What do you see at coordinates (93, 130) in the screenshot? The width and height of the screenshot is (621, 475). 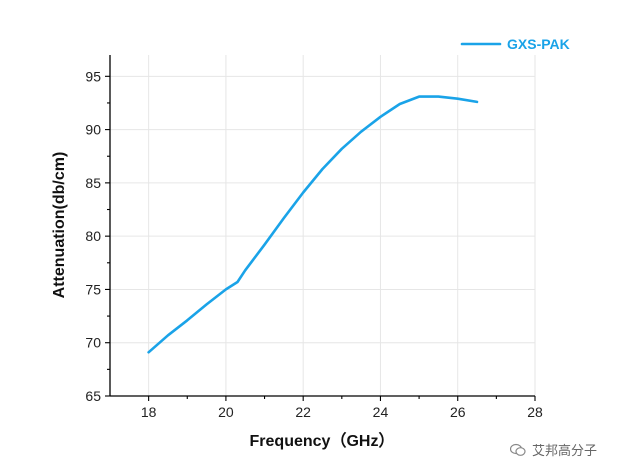 I see `y-tick-label: 90` at bounding box center [93, 130].